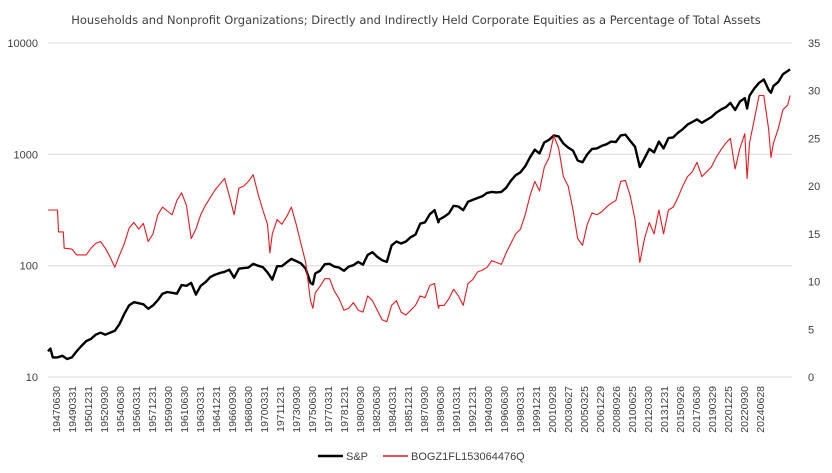 The image size is (832, 473). What do you see at coordinates (345, 409) in the screenshot?
I see `x-tick-label: 19781231` at bounding box center [345, 409].